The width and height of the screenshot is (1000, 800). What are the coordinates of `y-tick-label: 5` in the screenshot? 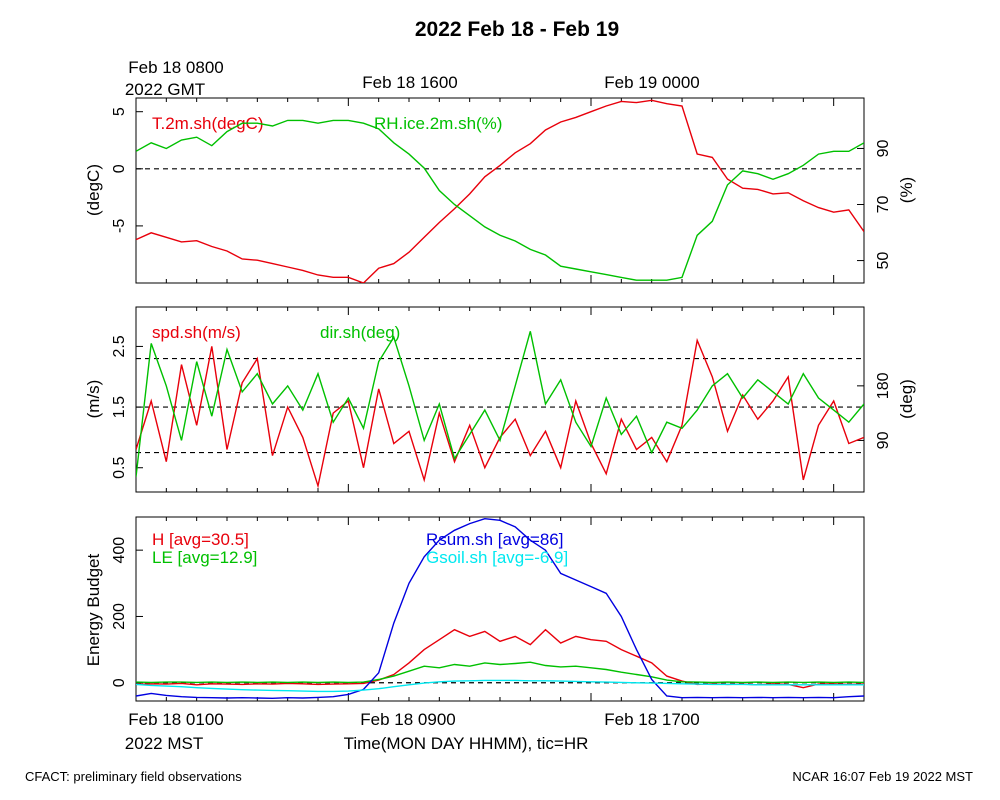 It's located at (119, 111).